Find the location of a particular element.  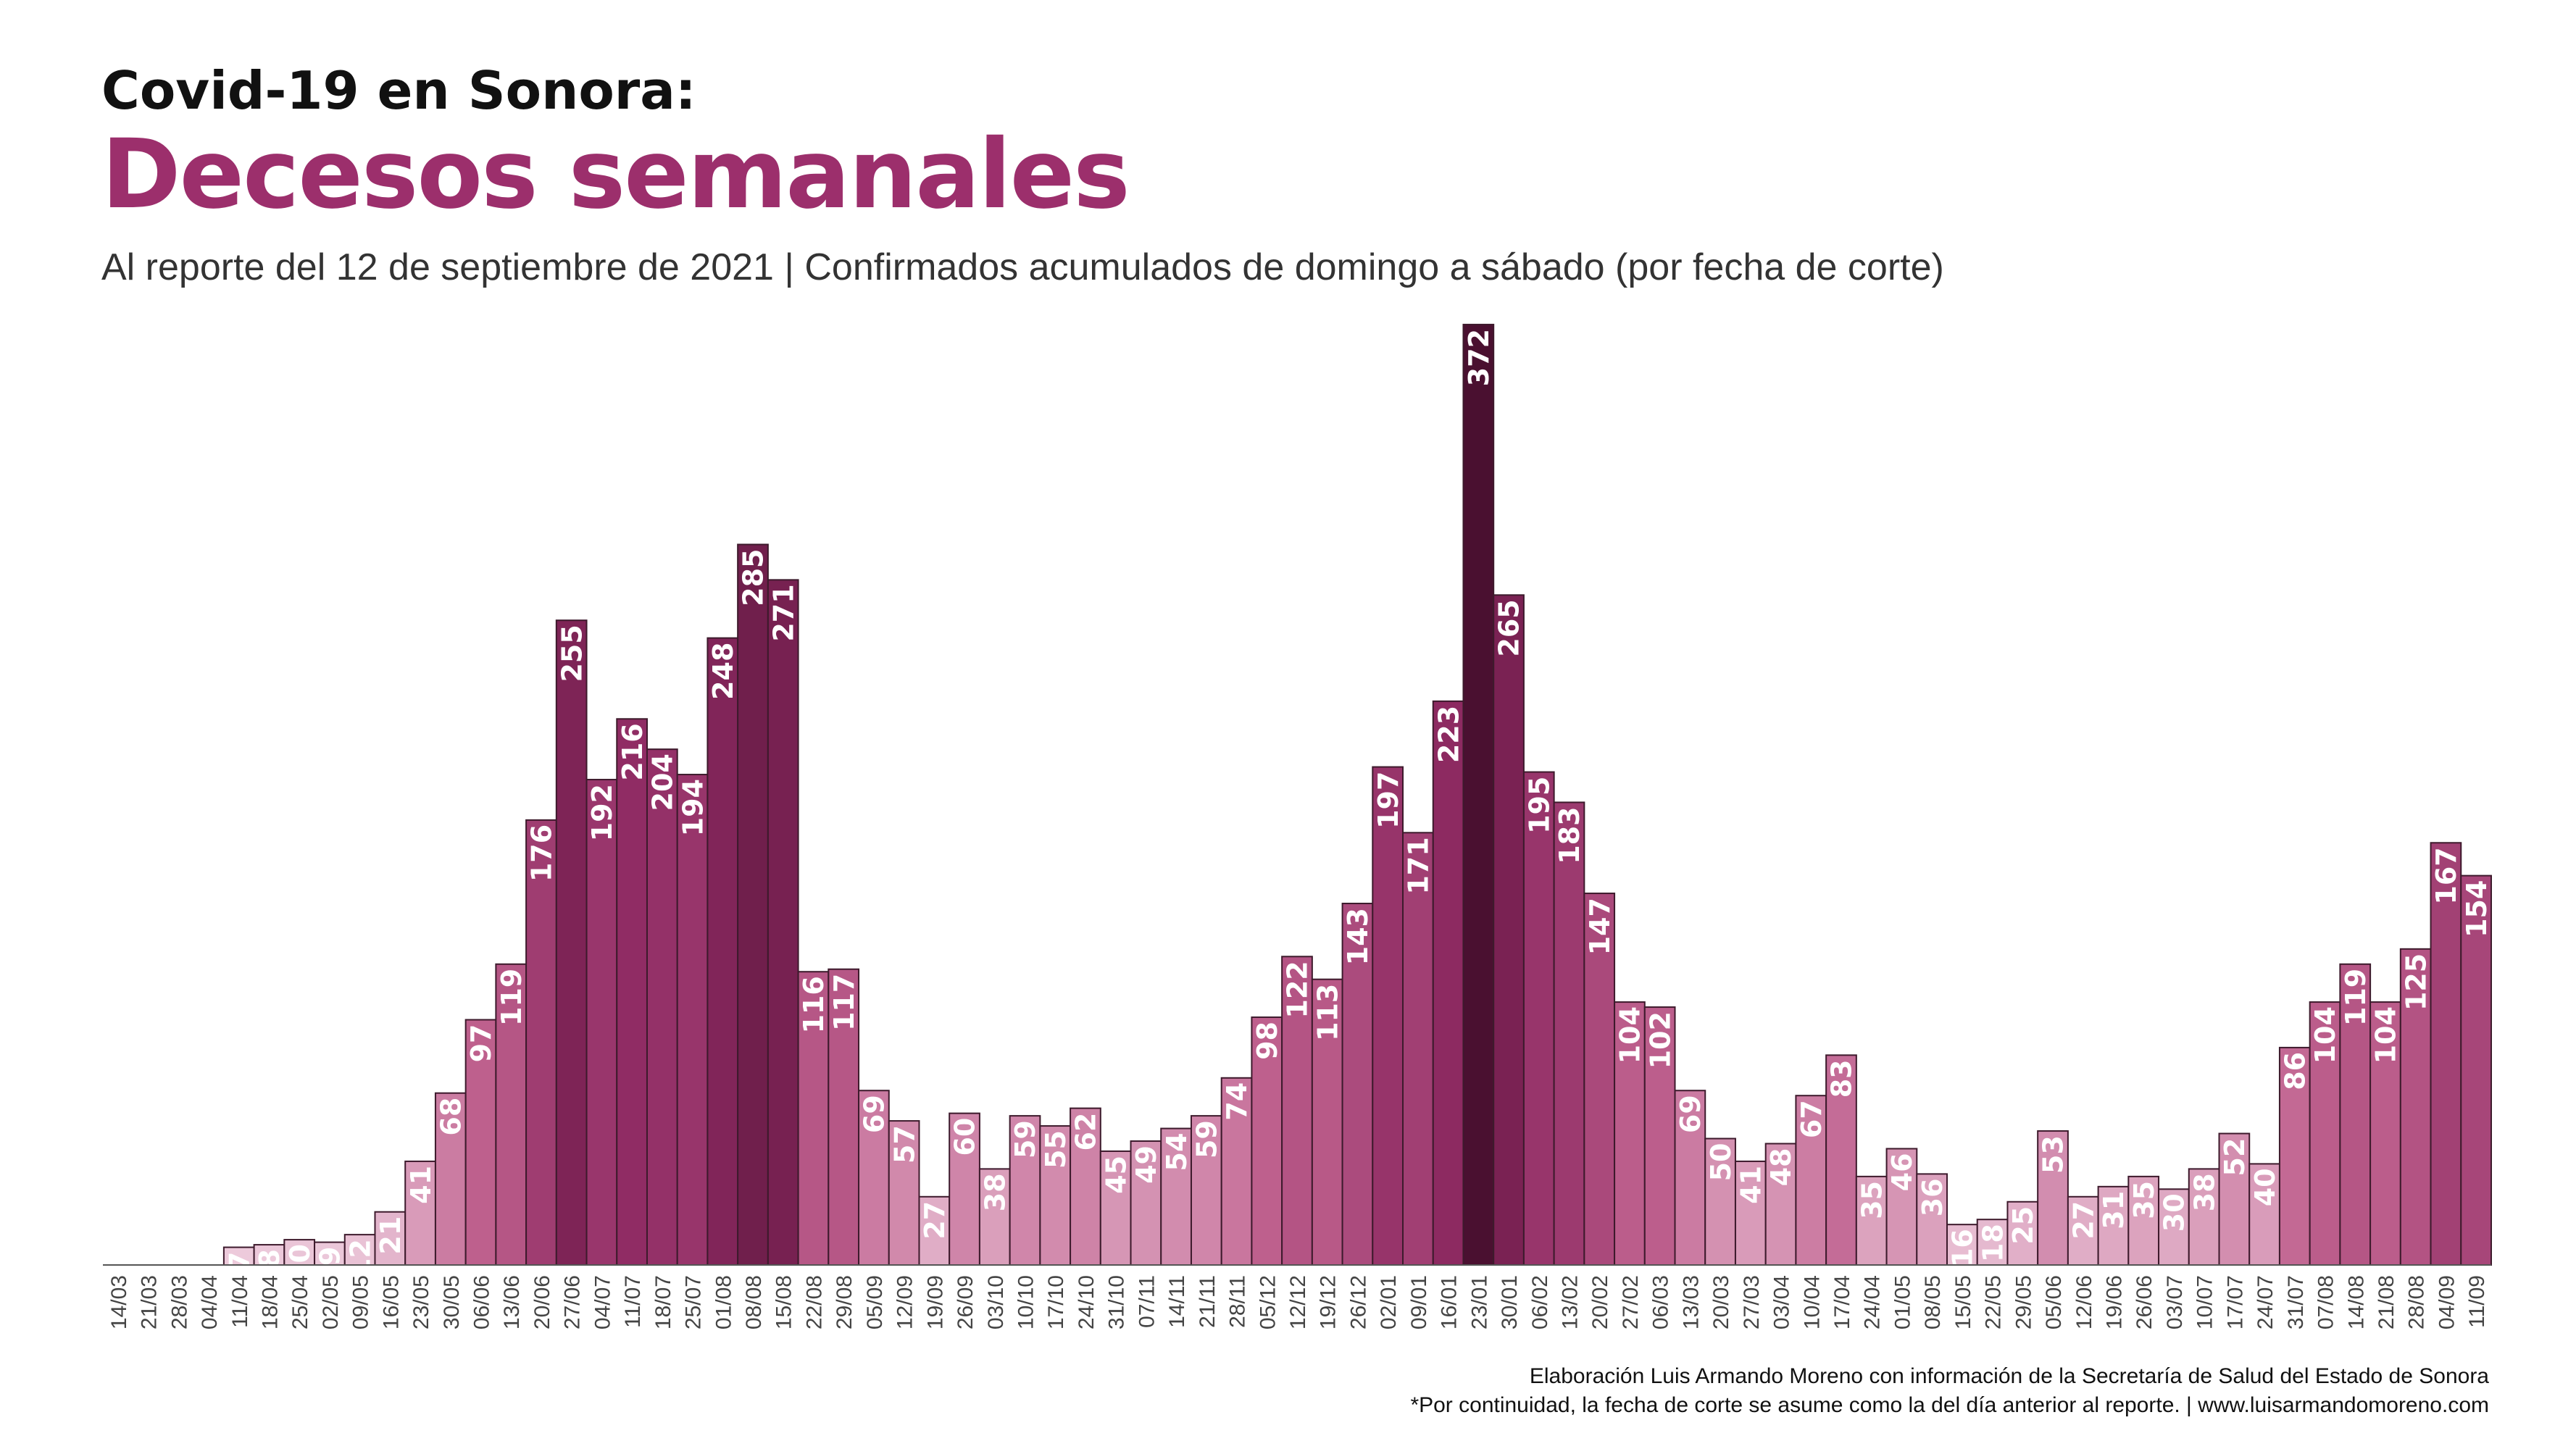

x-tick-label: 06/03 is located at coordinates (1661, 1302).